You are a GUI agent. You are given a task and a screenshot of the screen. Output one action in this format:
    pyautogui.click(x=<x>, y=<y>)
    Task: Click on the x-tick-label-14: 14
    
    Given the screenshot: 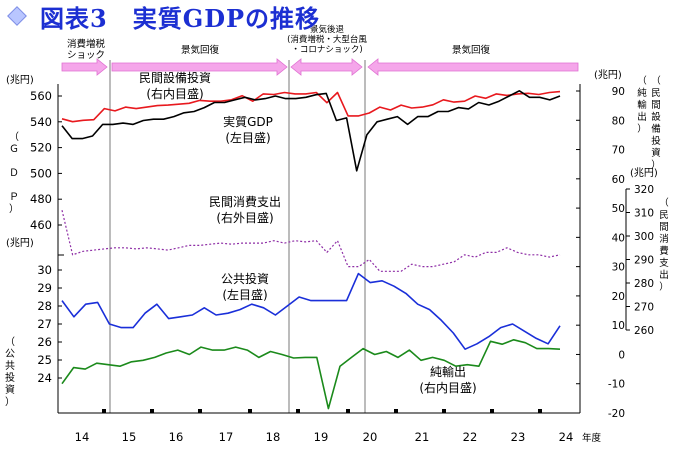 What is the action you would take?
    pyautogui.click(x=82, y=437)
    